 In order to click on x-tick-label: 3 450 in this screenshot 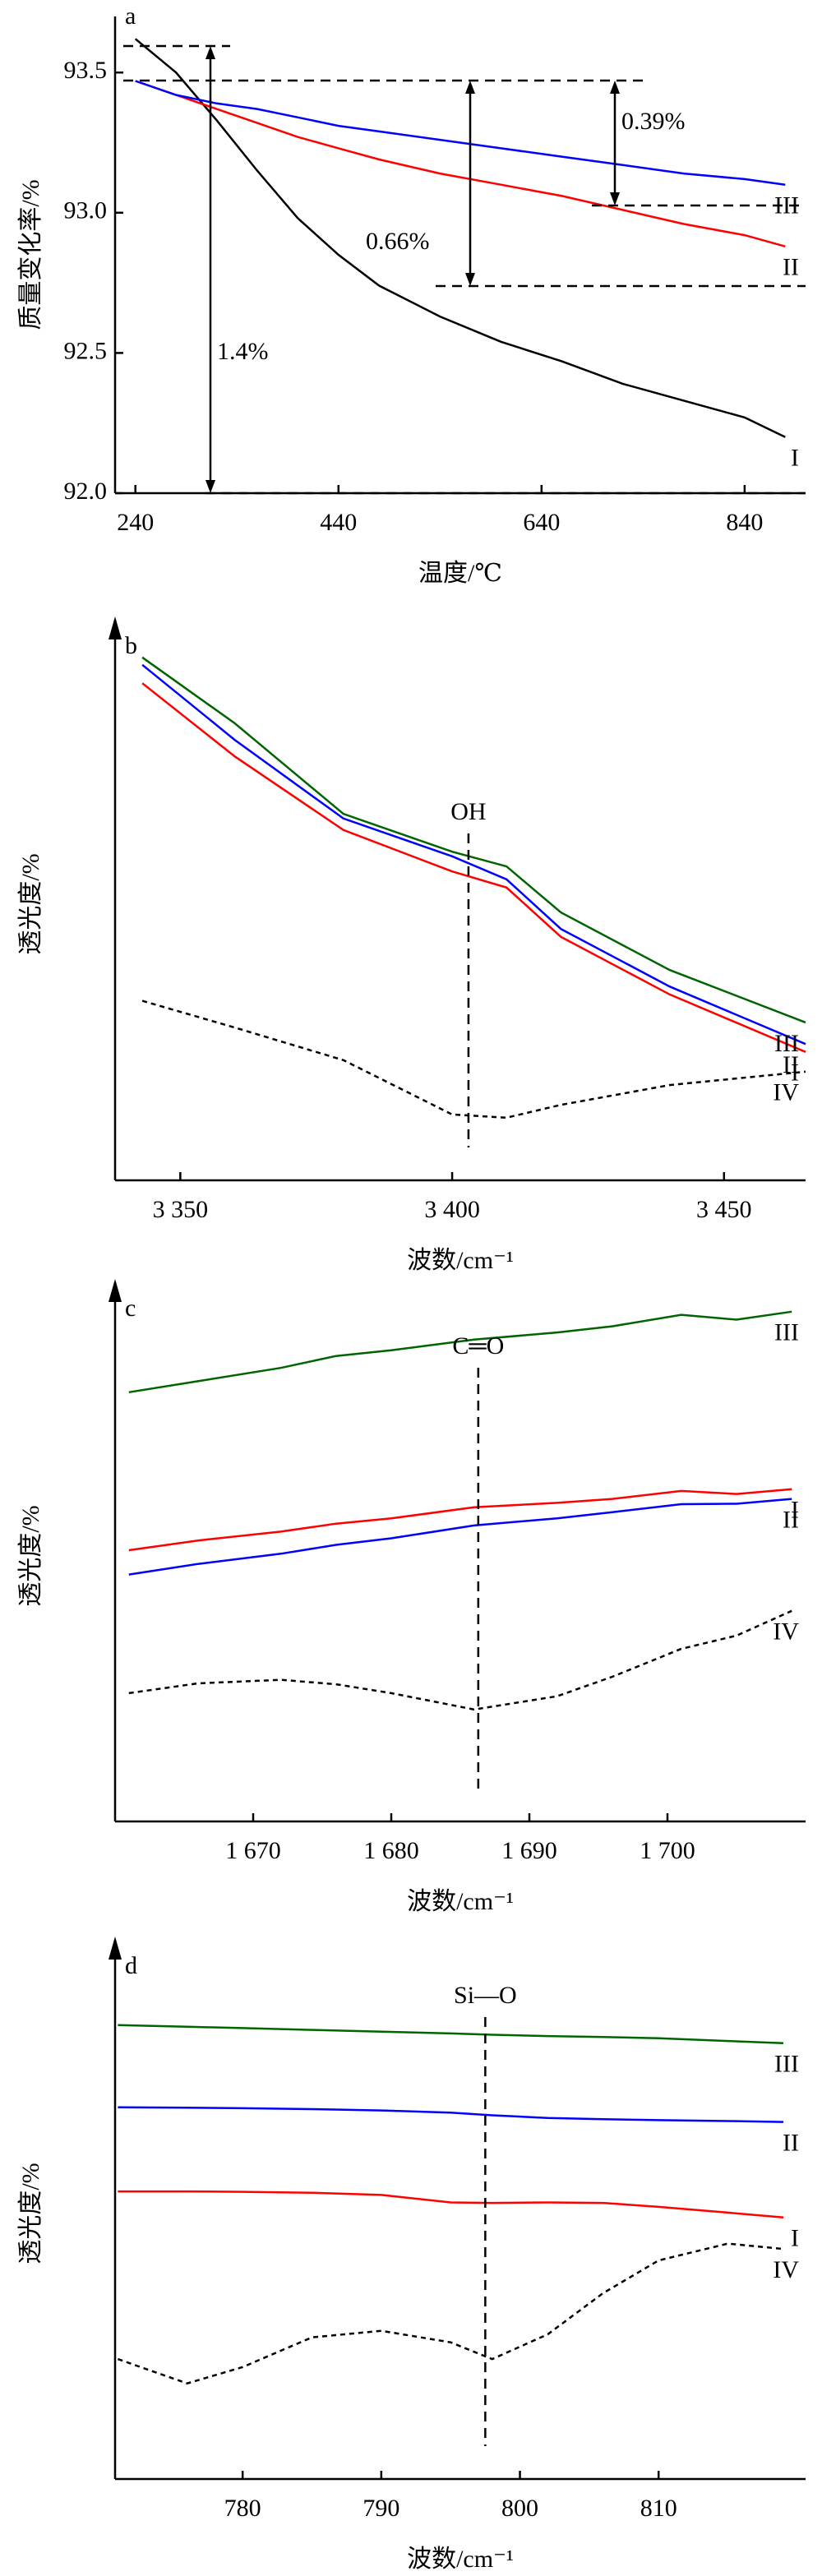, I will do `click(724, 1209)`.